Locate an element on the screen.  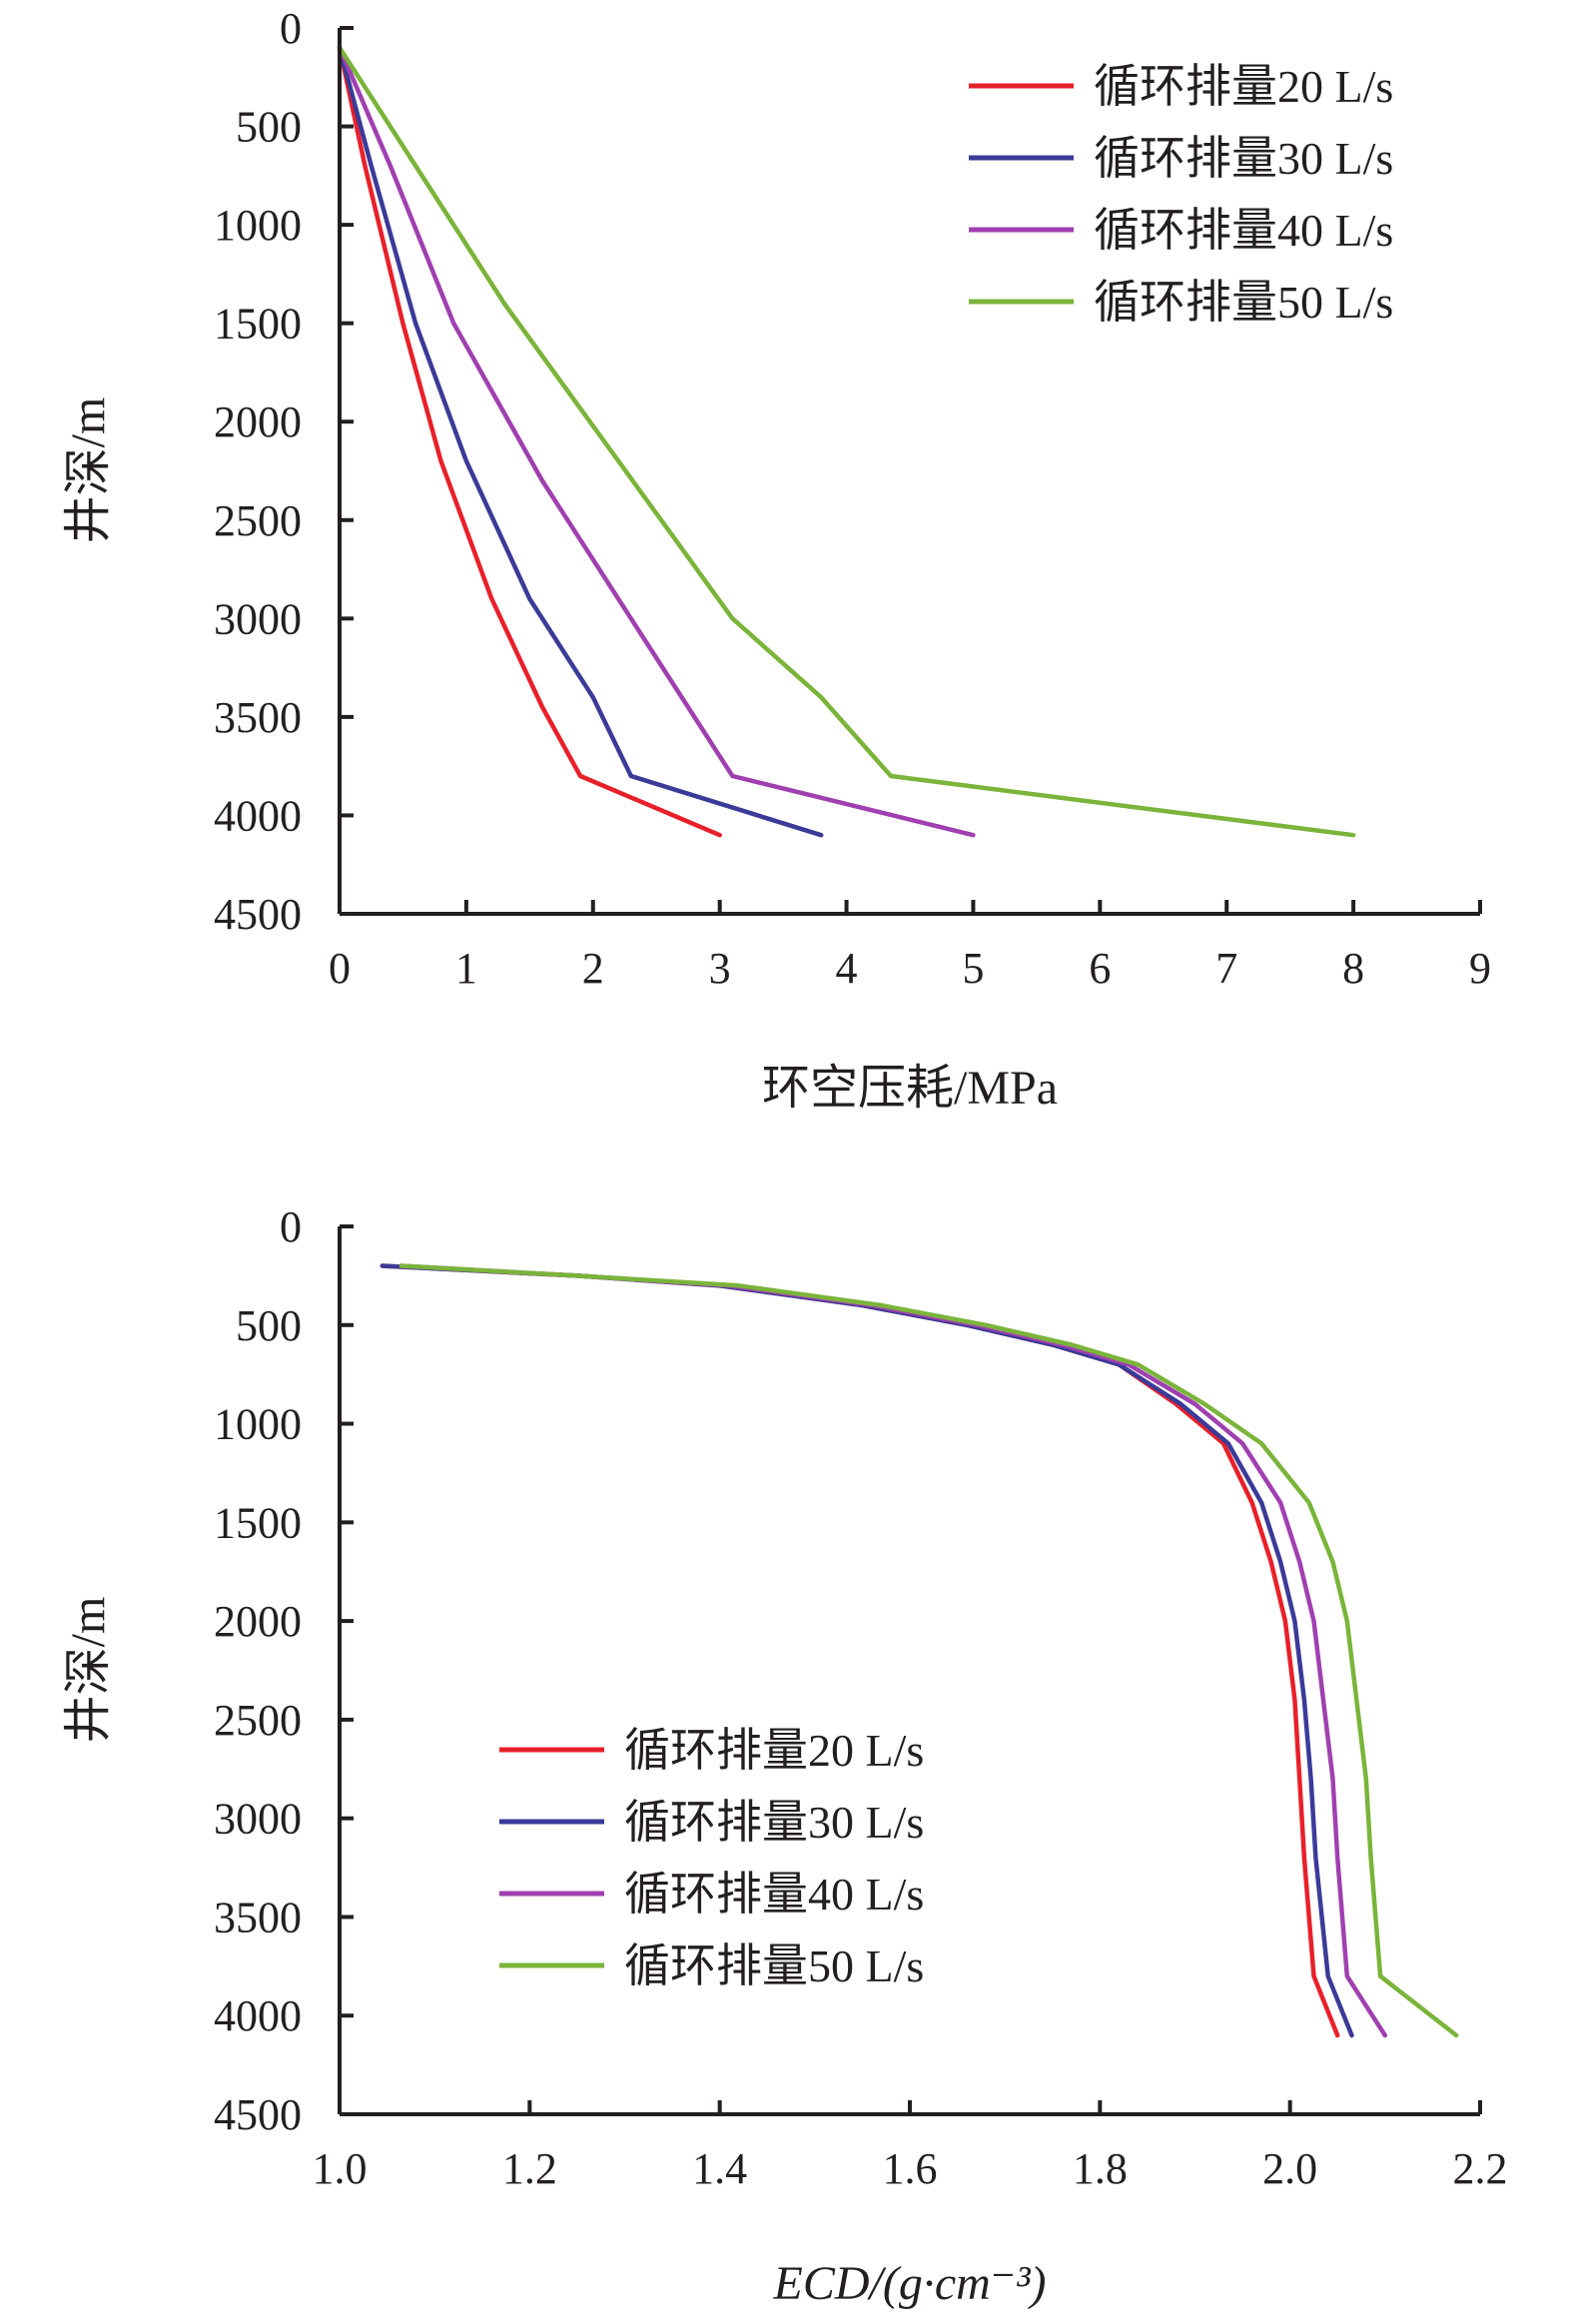
x-tick-label: 1.4 is located at coordinates (719, 2168).